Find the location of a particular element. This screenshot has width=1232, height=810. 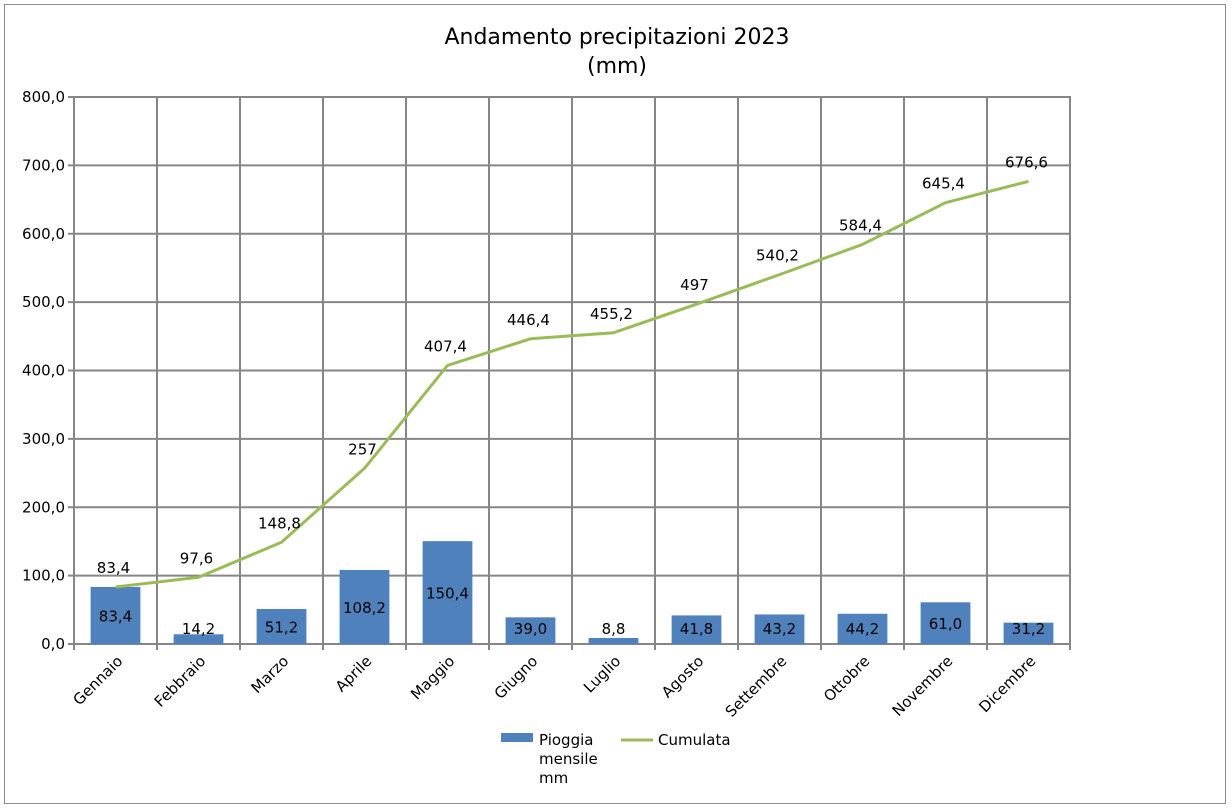

y-tick-label: 0,0 is located at coordinates (53, 644).